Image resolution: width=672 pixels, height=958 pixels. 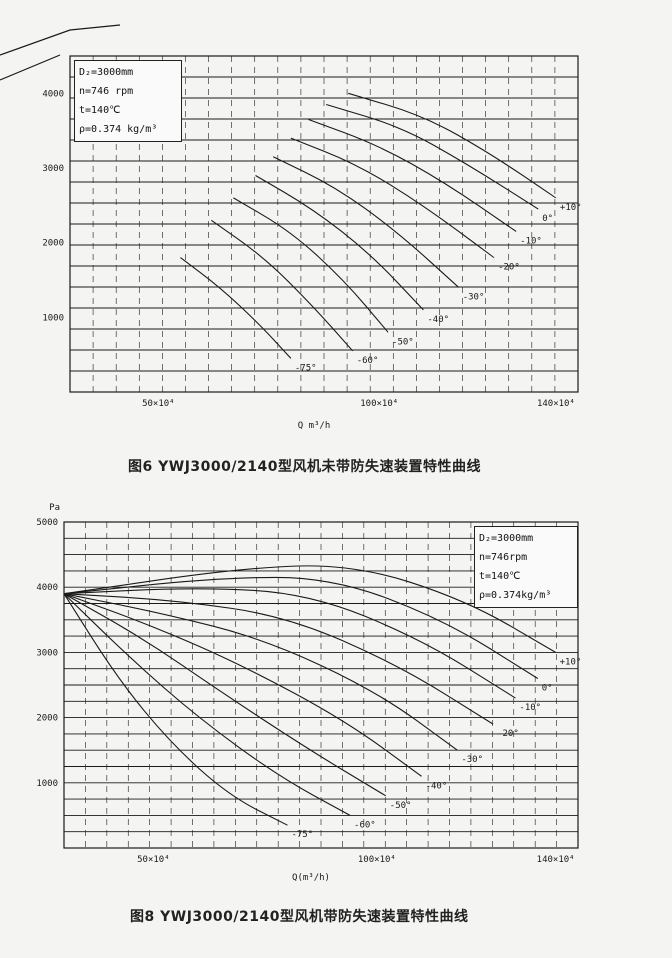 What do you see at coordinates (100, 110) in the screenshot?
I see `top-param-t: t=140℃` at bounding box center [100, 110].